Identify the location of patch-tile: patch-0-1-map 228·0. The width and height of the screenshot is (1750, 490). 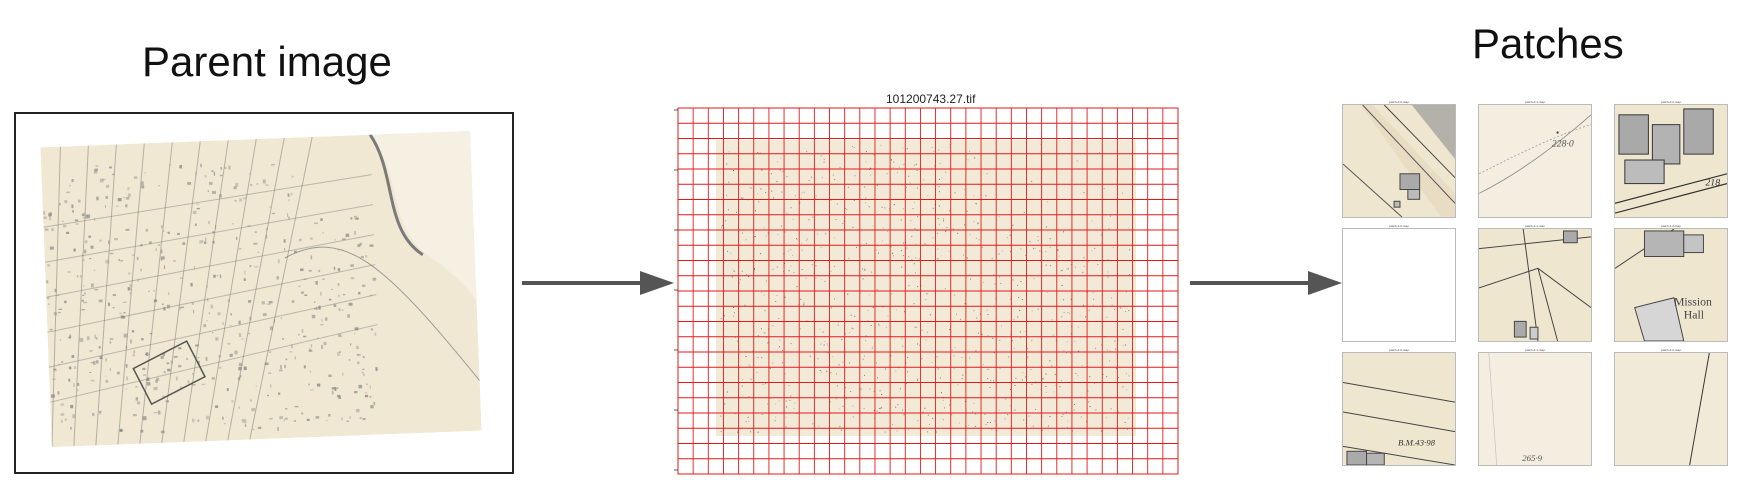
(1535, 159).